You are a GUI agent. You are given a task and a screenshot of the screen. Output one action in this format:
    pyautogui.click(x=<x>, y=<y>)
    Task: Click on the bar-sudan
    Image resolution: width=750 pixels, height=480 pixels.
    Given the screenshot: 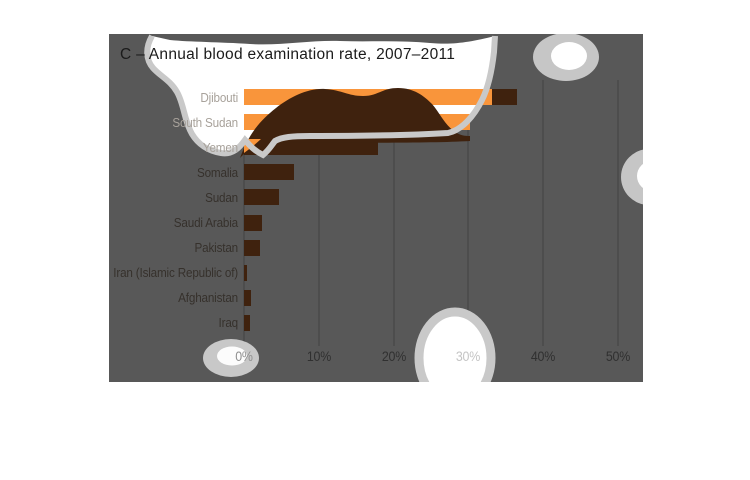 What is the action you would take?
    pyautogui.click(x=262, y=197)
    